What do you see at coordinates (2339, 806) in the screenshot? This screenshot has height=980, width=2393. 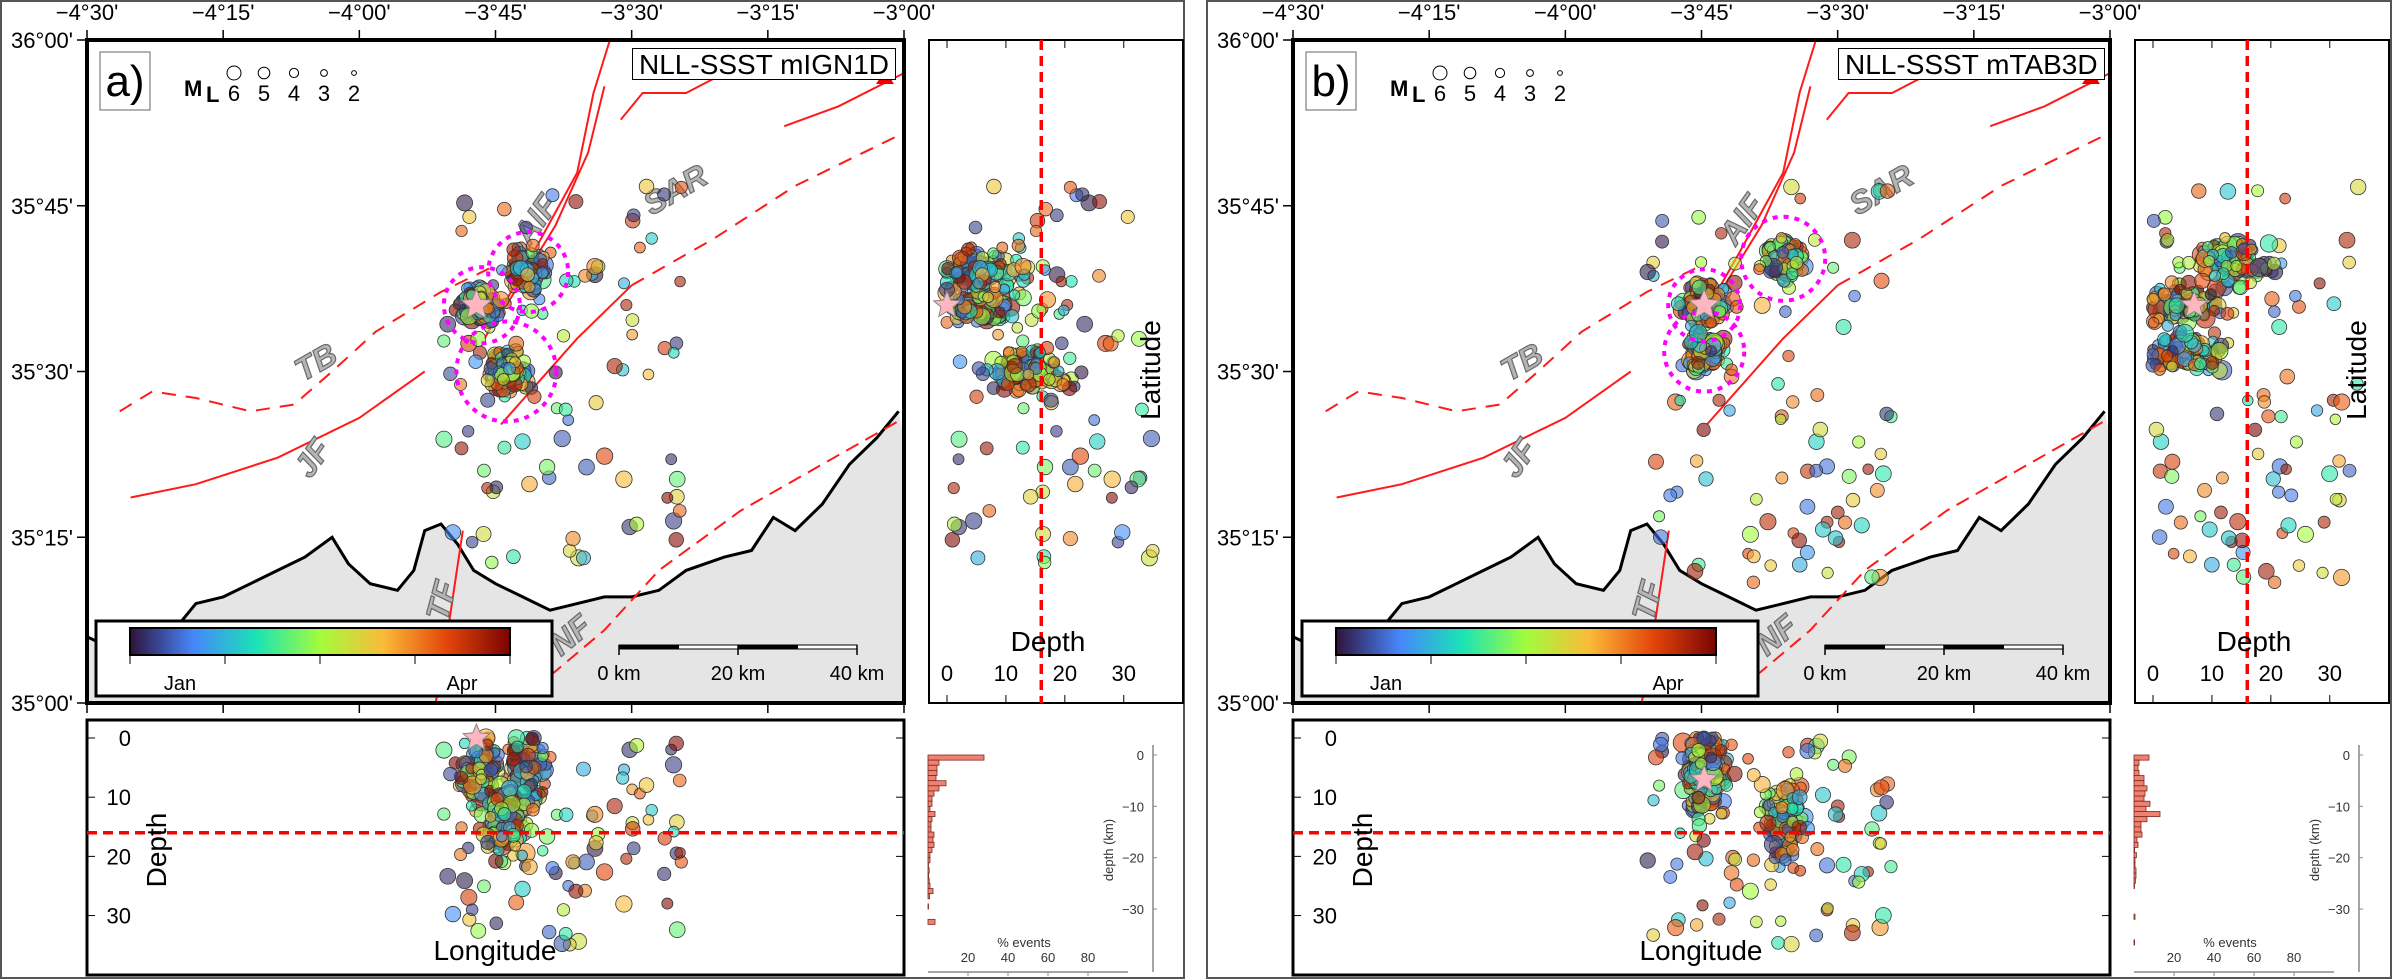 I see `histogram-y-tick-label: −10` at bounding box center [2339, 806].